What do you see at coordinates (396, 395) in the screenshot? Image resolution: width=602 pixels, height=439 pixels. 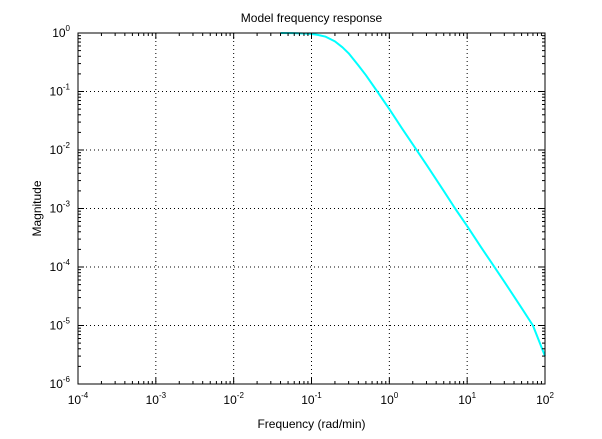 I see `x-tick-label-exponent: 0` at bounding box center [396, 395].